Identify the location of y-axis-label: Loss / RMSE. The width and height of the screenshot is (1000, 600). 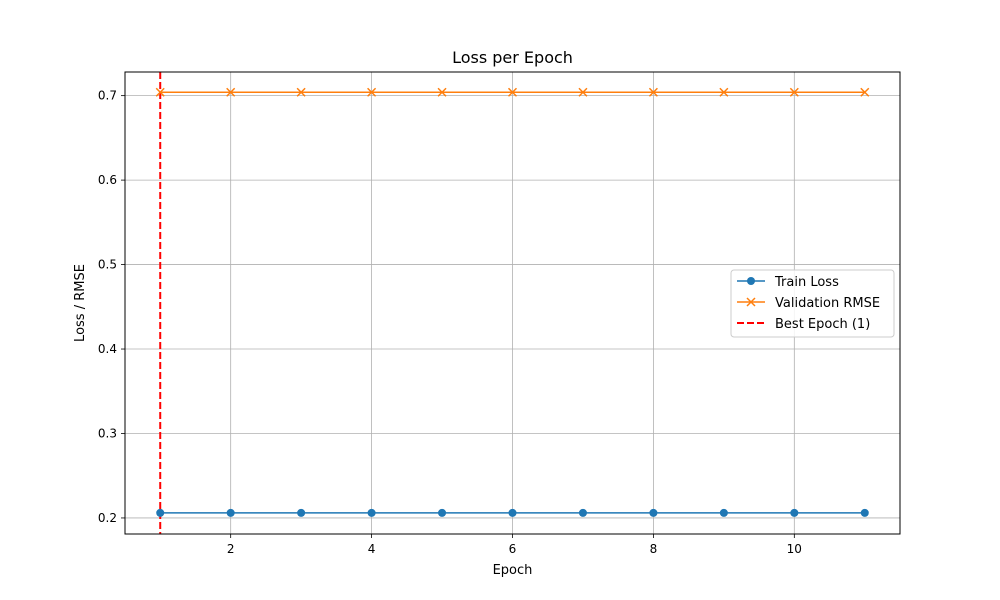
(80, 303).